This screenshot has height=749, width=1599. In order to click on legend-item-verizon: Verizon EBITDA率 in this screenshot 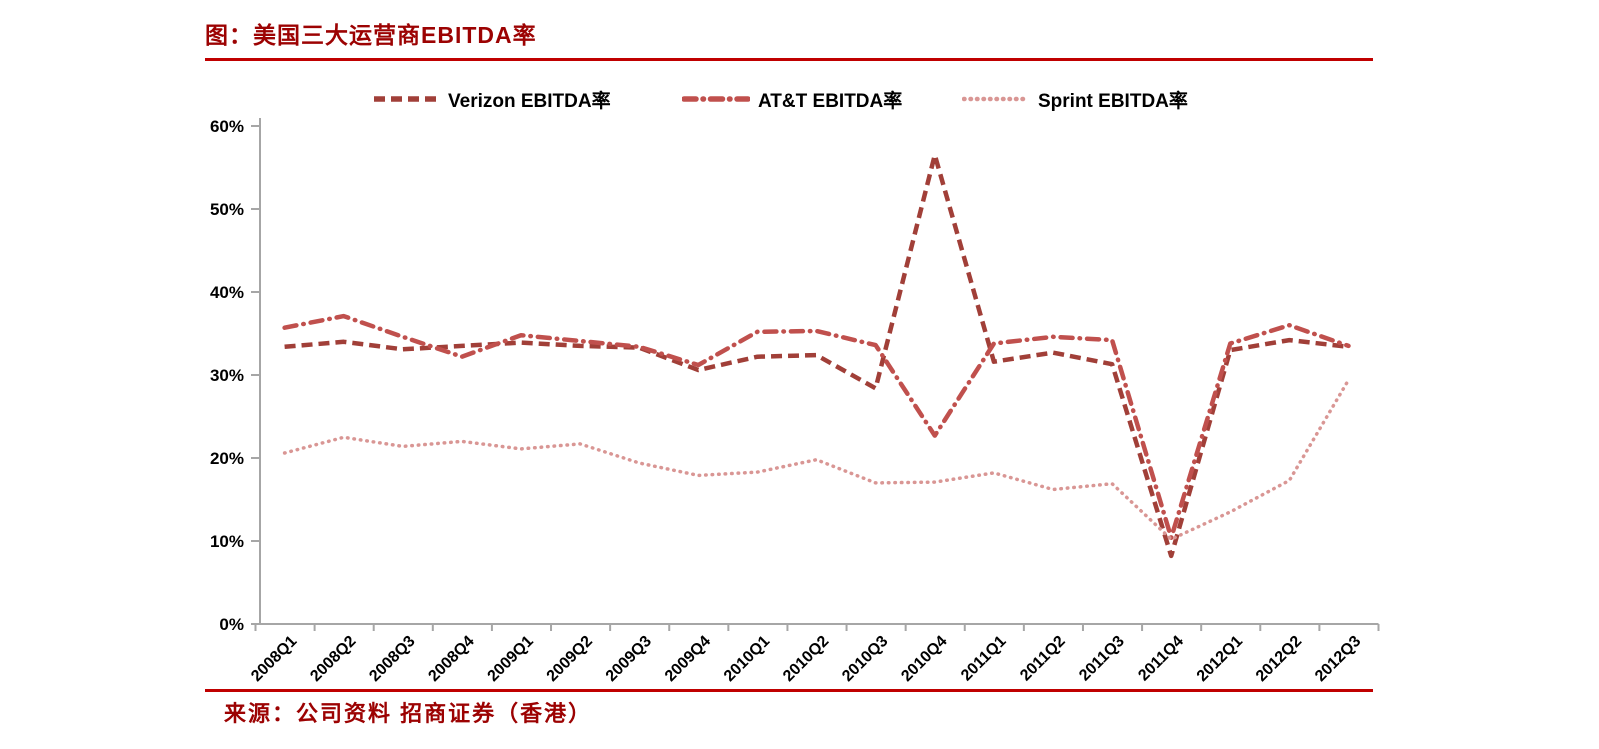, I will do `click(491, 99)`.